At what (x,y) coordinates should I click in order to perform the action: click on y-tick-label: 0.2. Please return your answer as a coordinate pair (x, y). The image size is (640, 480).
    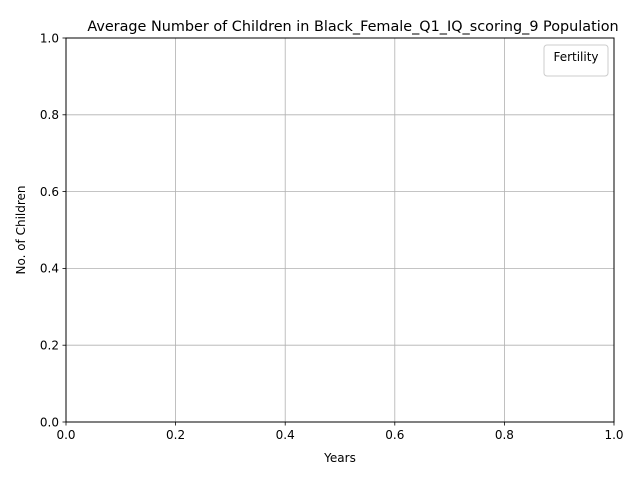
    Looking at the image, I should click on (49, 346).